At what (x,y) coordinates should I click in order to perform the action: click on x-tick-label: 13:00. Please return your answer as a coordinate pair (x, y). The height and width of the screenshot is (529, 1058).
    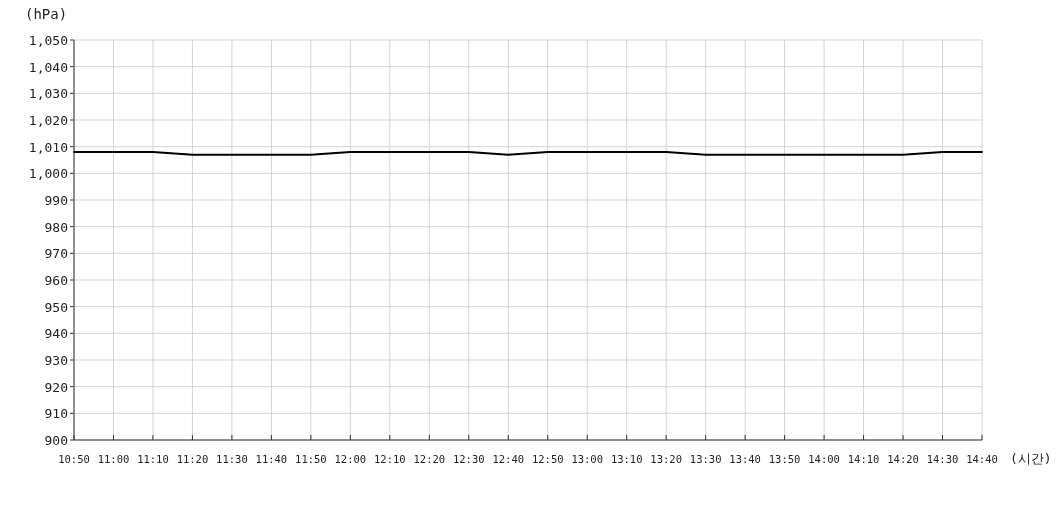
    Looking at the image, I should click on (587, 459).